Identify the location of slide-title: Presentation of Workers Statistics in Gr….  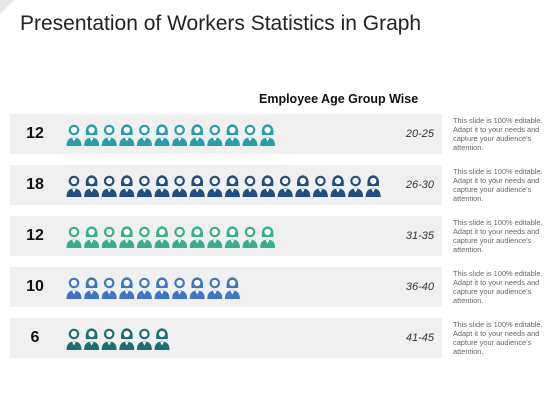
(221, 23).